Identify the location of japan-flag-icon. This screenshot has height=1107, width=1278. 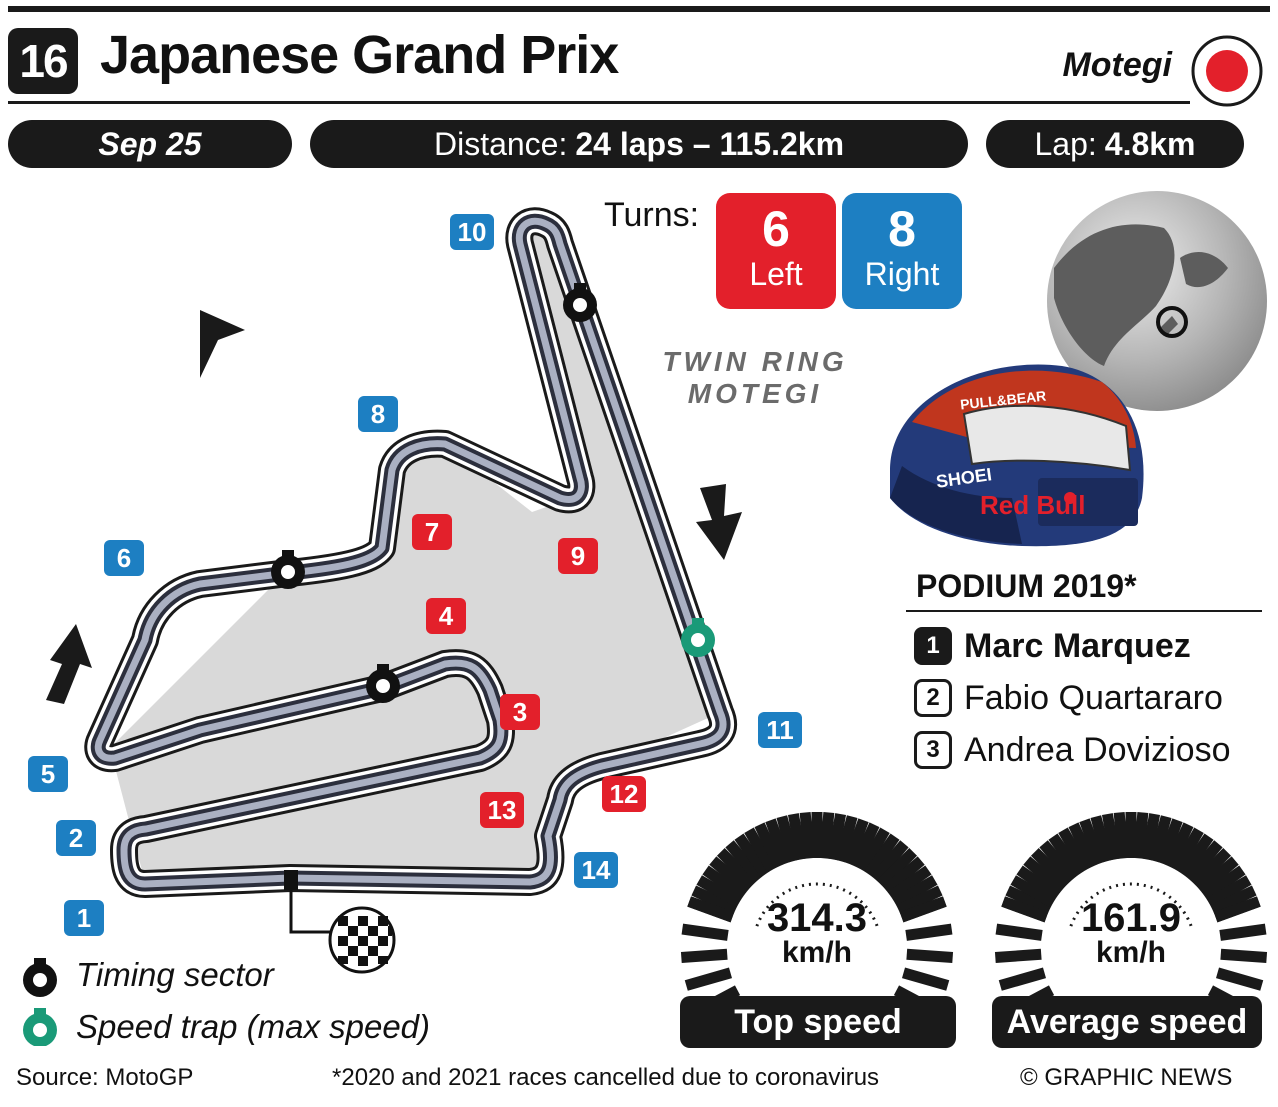
(1227, 71).